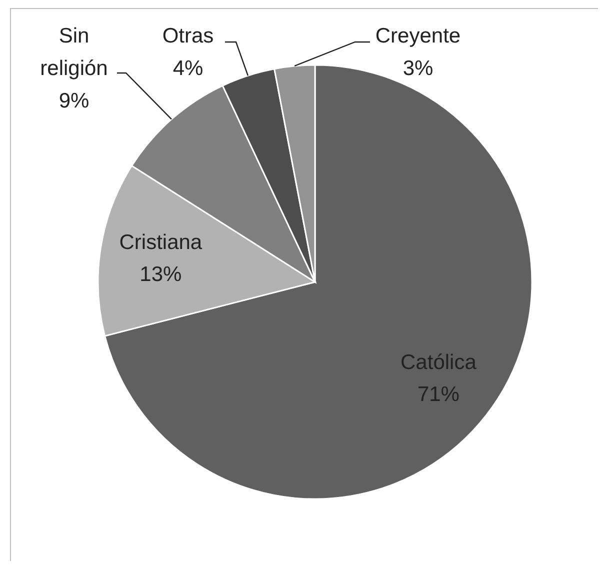 The width and height of the screenshot is (606, 569). What do you see at coordinates (418, 36) in the screenshot?
I see `slice-label: Creyente` at bounding box center [418, 36].